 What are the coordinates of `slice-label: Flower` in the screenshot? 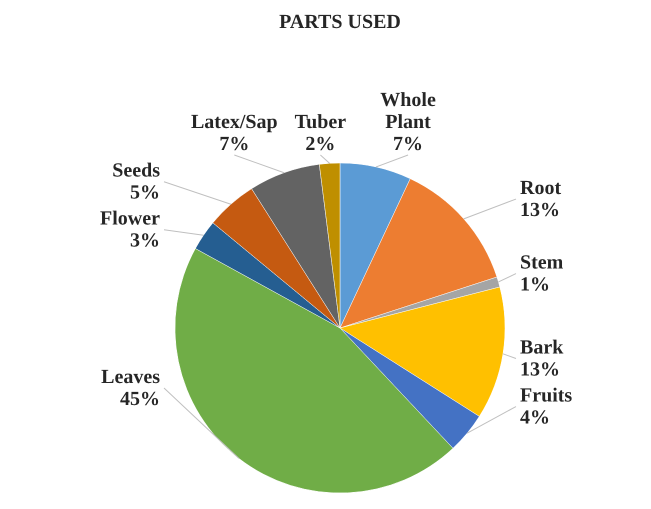 It's located at (130, 219).